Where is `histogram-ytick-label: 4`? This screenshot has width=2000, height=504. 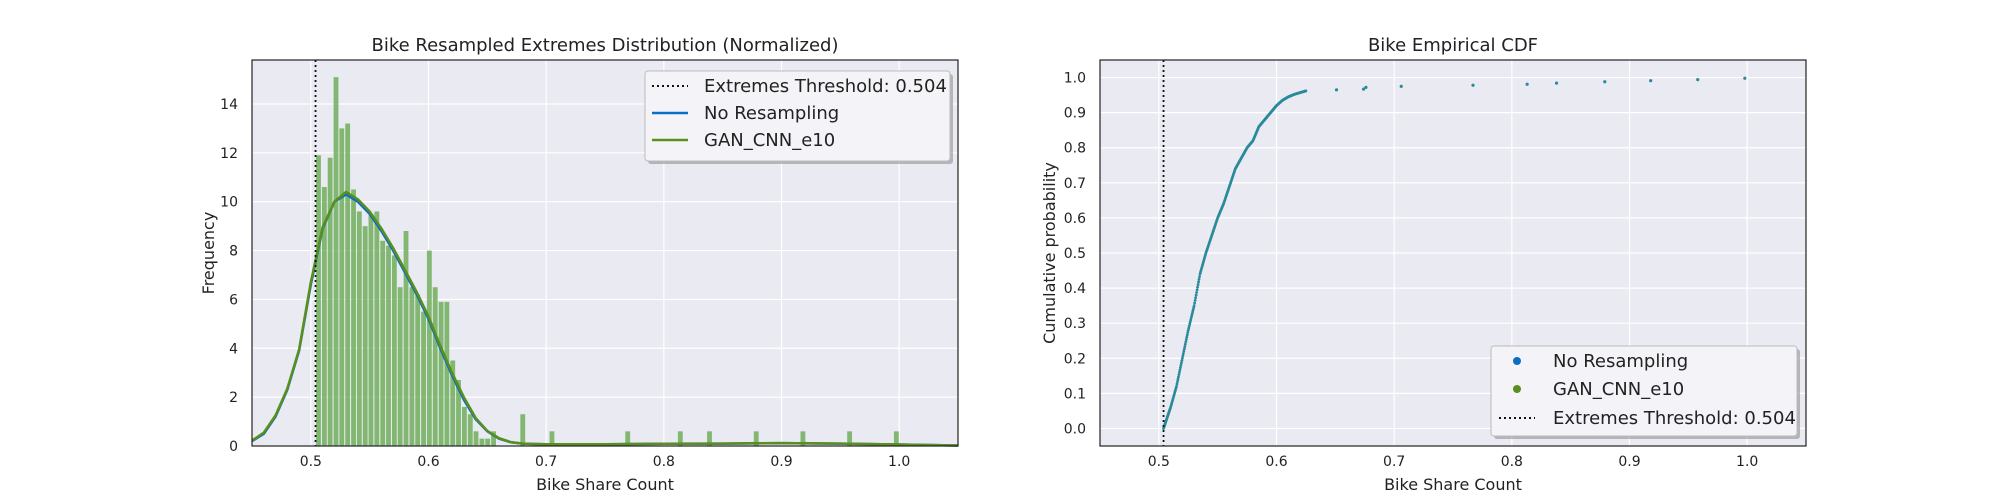 histogram-ytick-label: 4 is located at coordinates (233, 349).